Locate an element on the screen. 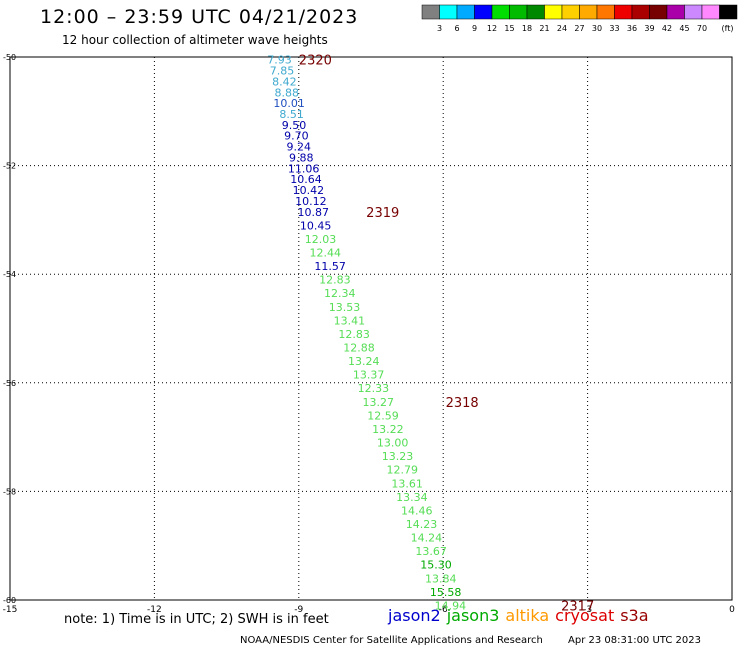 Image resolution: width=740 pixels, height=650 pixels. swh-value: 10.45 is located at coordinates (316, 225).